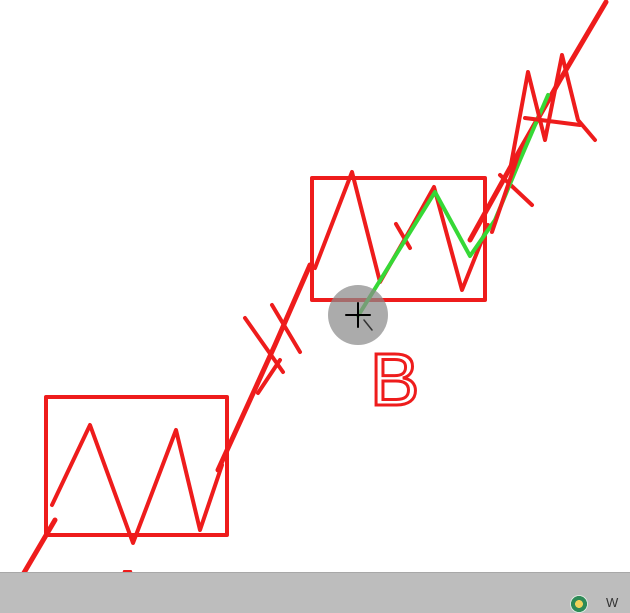  I want to click on taskbar-tray-text: W, so click(612, 602).